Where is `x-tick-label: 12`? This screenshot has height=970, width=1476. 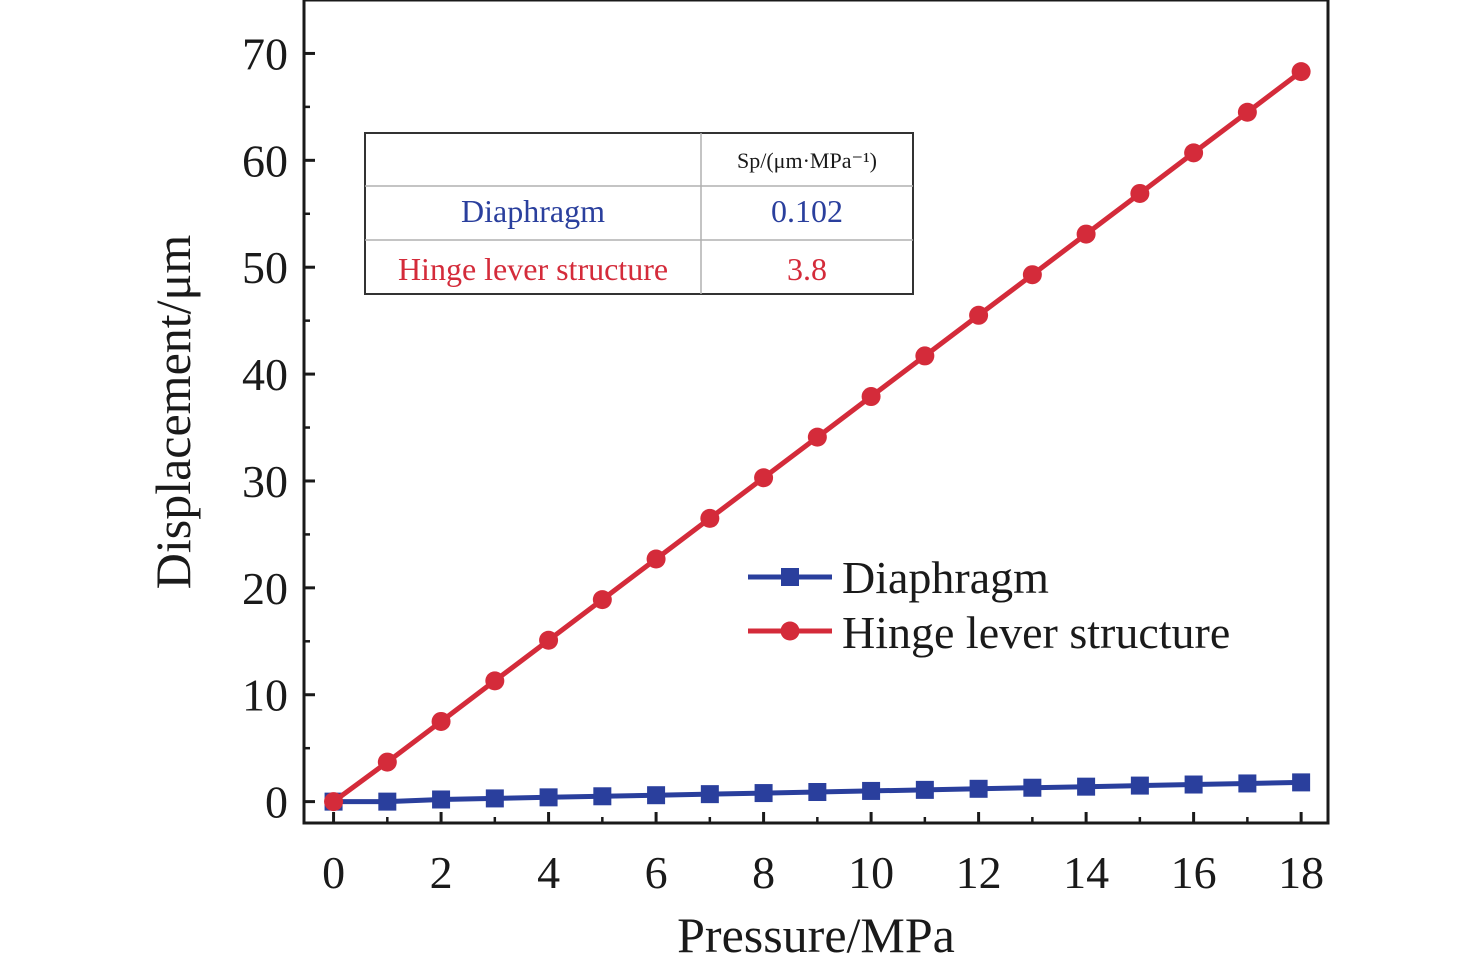 x-tick-label: 12 is located at coordinates (979, 872).